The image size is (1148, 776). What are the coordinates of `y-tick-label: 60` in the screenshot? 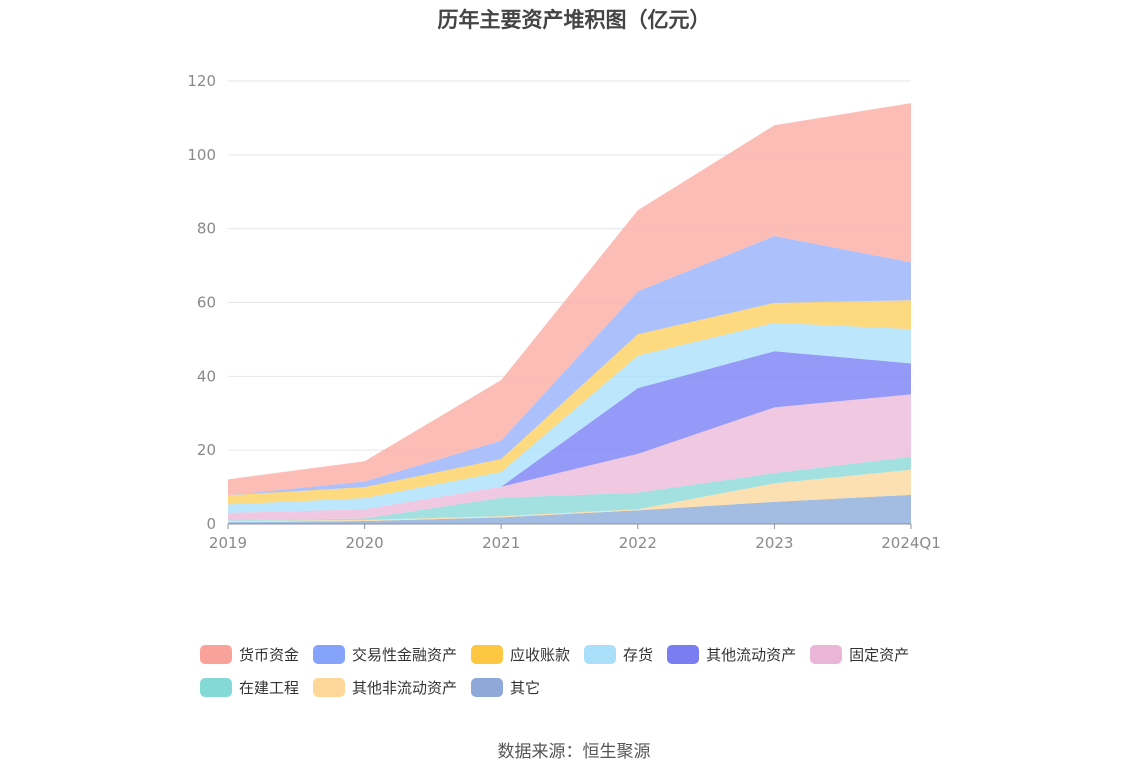 It's located at (206, 303).